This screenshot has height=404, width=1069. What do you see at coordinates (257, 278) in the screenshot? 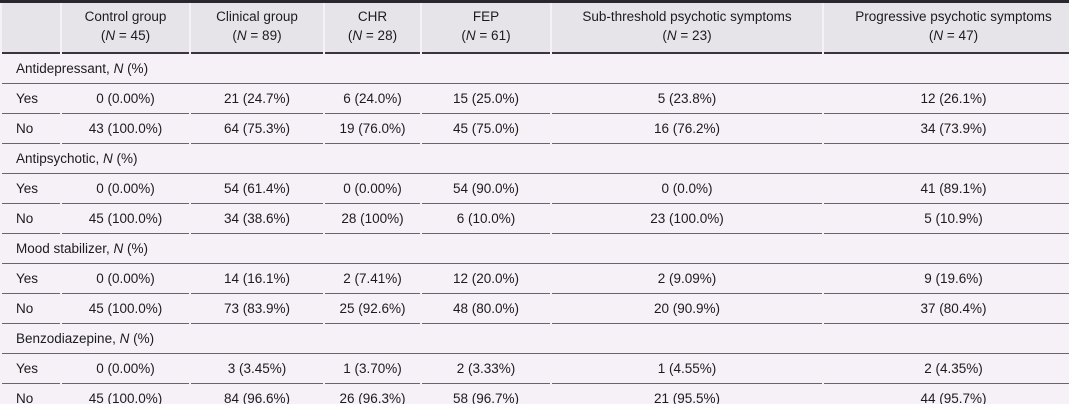
I see `value-cell: 14 (16.1%)` at bounding box center [257, 278].